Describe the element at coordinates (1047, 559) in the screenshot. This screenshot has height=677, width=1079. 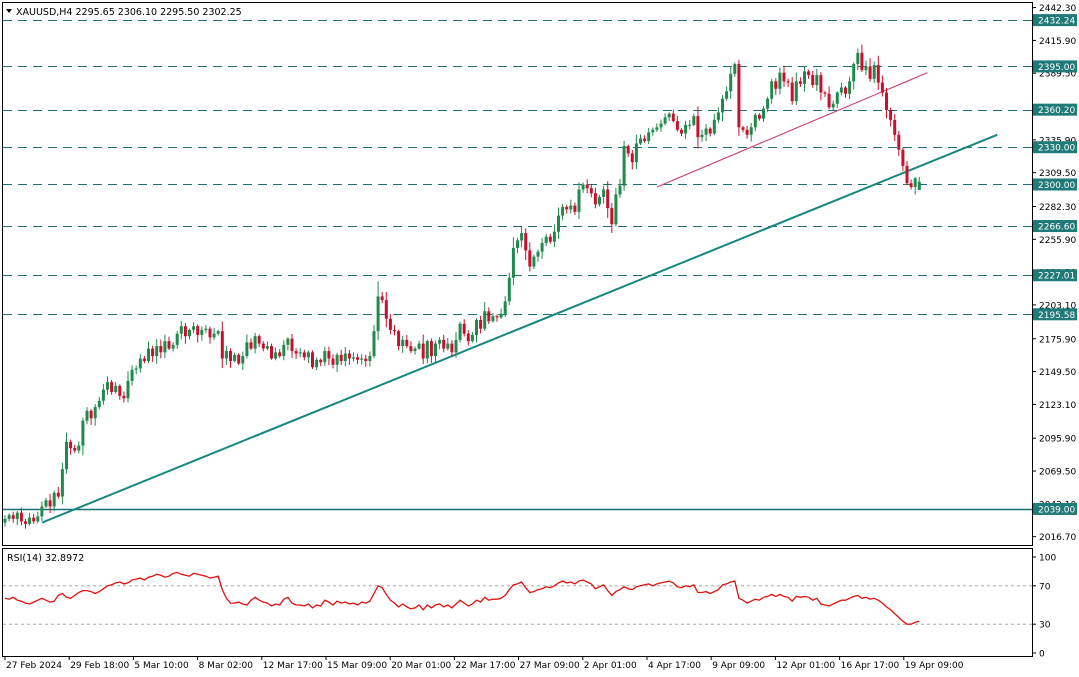
I see `rsi-tick-label: 100` at that location.